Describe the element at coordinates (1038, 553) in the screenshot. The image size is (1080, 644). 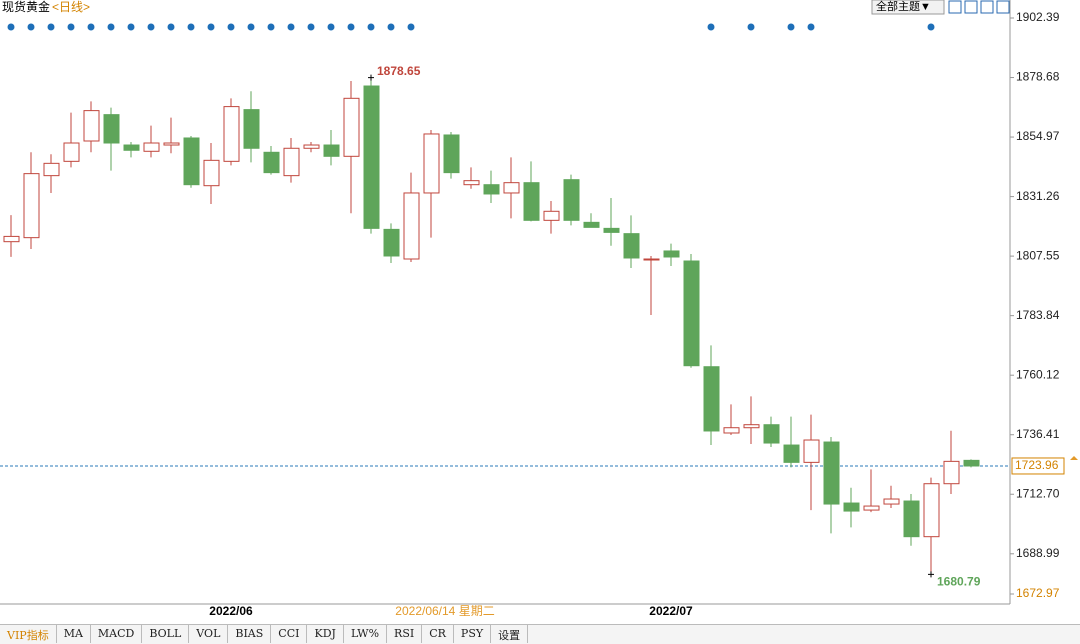
I see `y-tick-label: 1688.99` at that location.